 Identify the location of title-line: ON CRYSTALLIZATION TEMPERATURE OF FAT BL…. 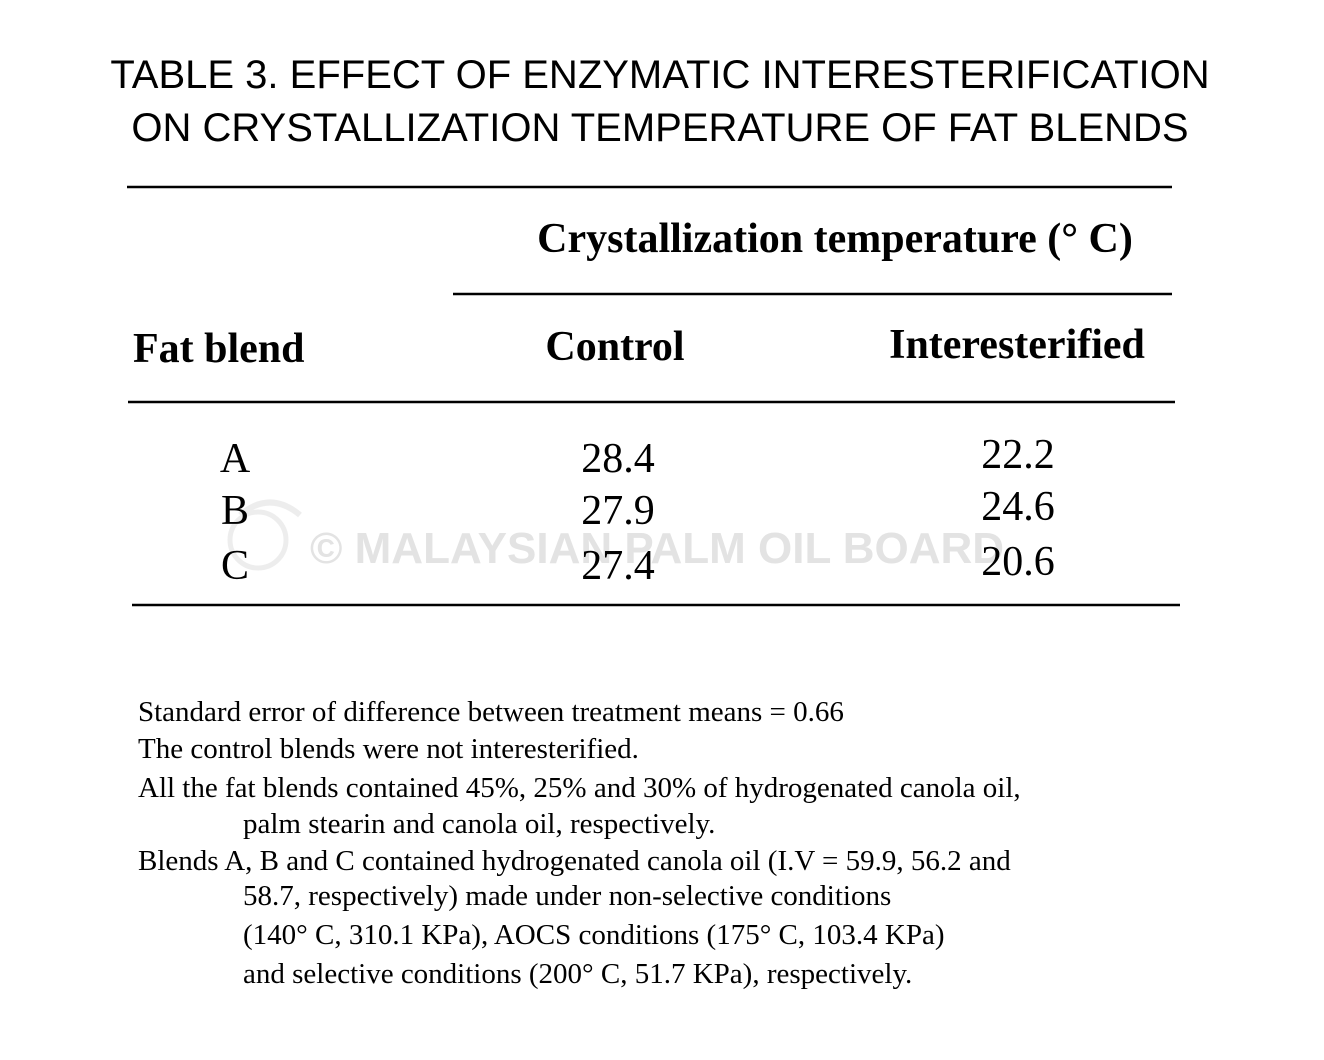
(659, 128).